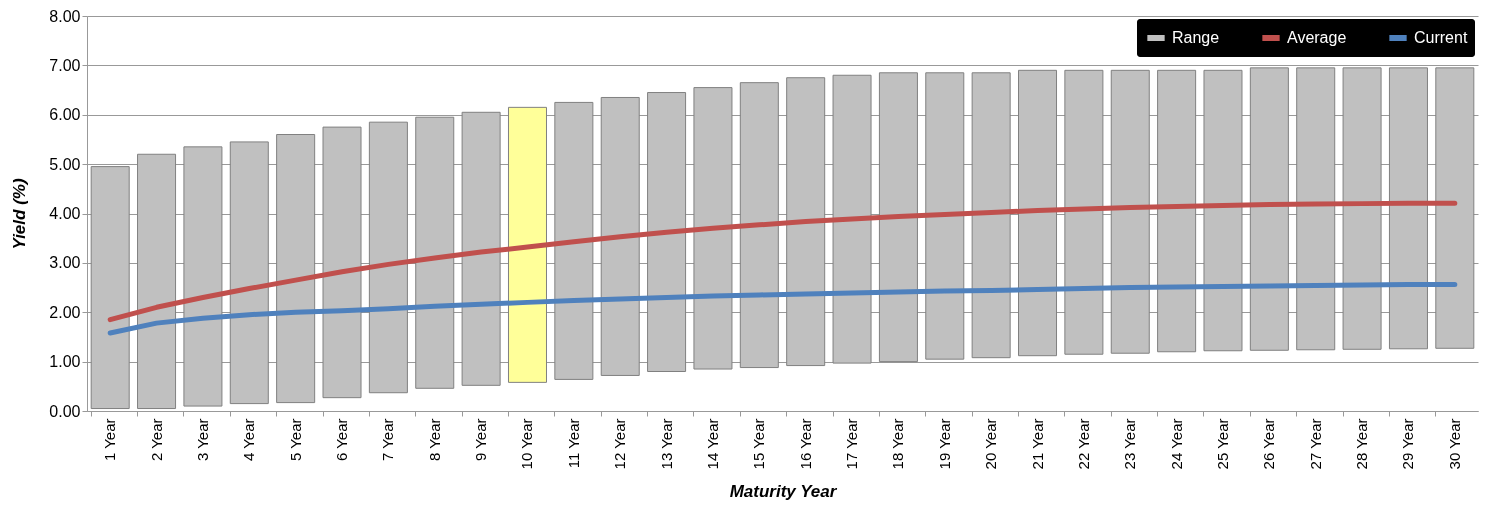 This screenshot has height=508, width=1486. I want to click on x-tick-label: 7 Year, so click(388, 440).